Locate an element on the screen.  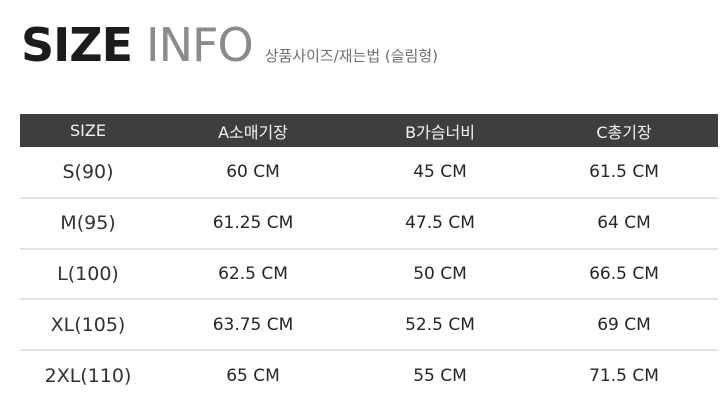
title-info-word: INFO is located at coordinates (200, 45).